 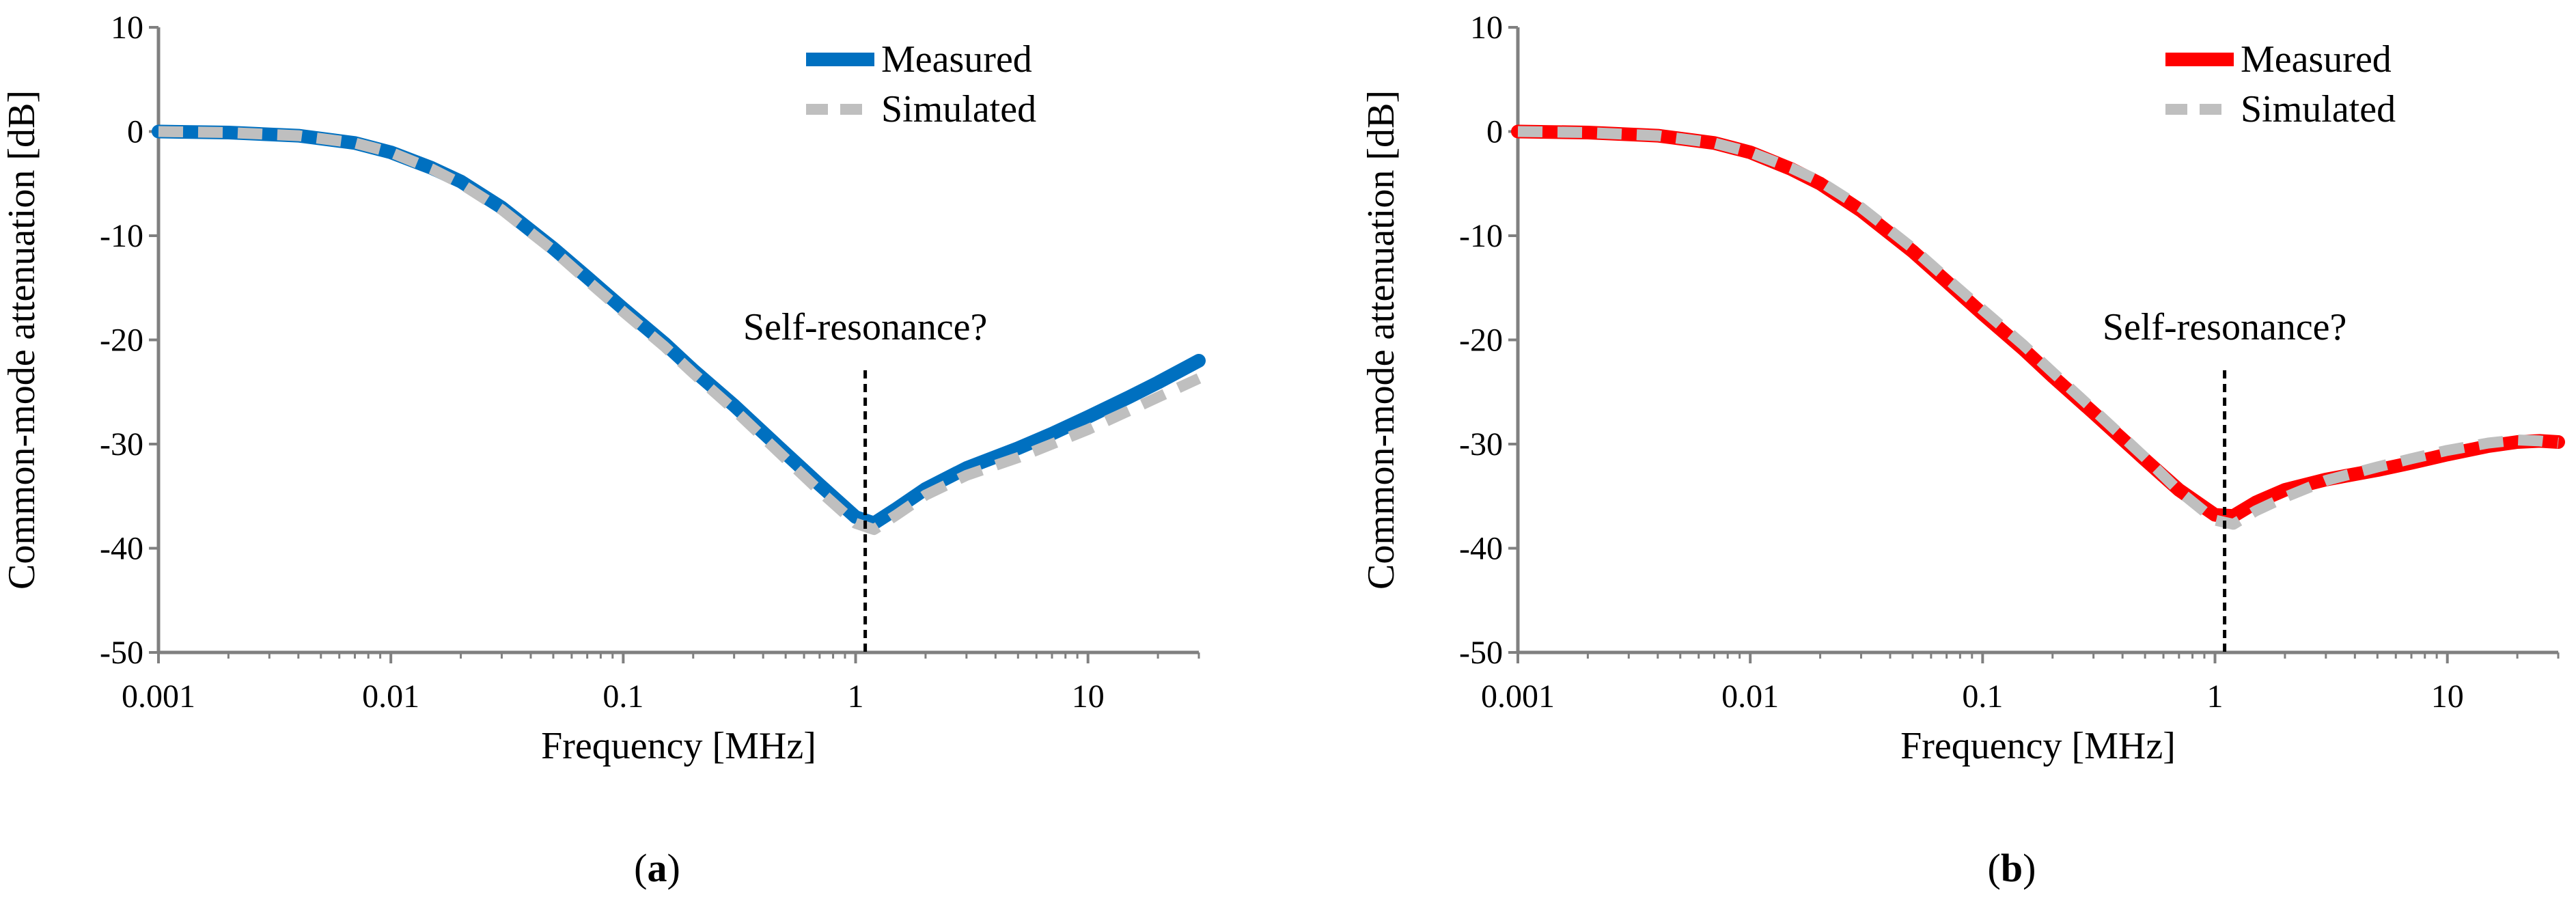 I want to click on panel-label: (a), so click(x=657, y=868).